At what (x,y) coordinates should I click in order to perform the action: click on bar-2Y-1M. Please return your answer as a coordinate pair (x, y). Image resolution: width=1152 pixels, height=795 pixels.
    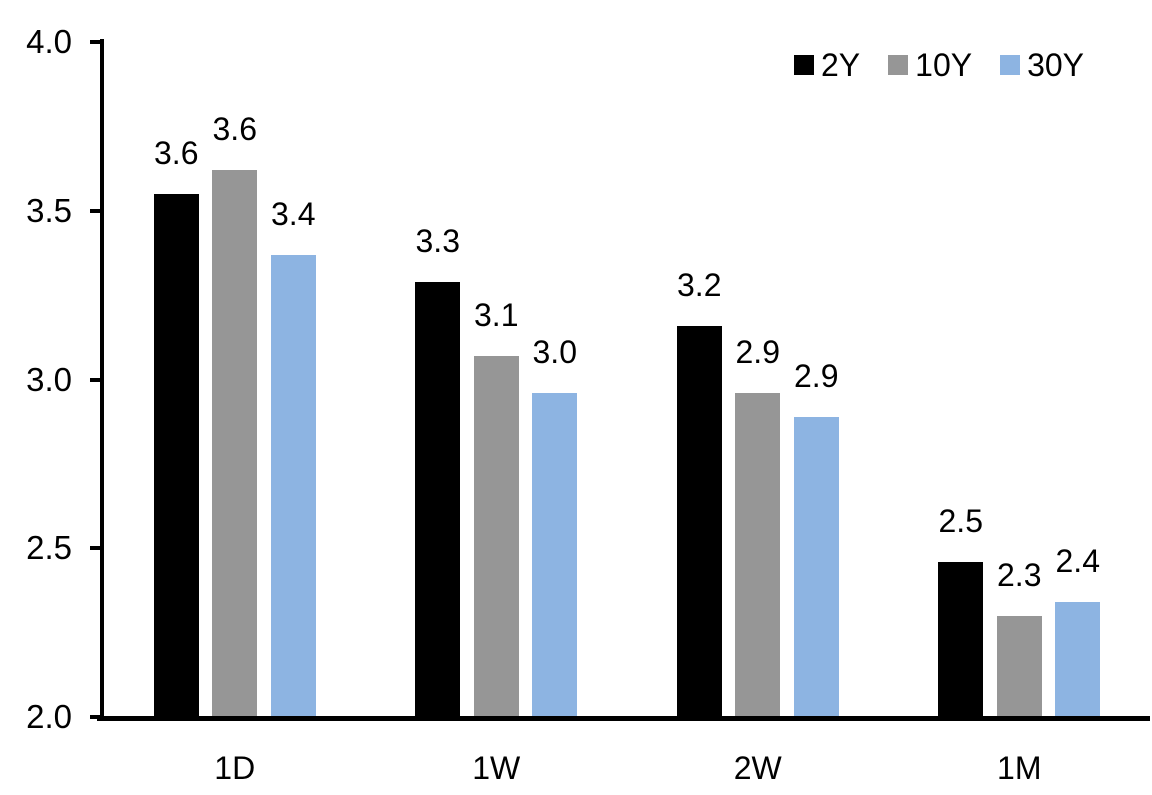
    Looking at the image, I should click on (961, 638).